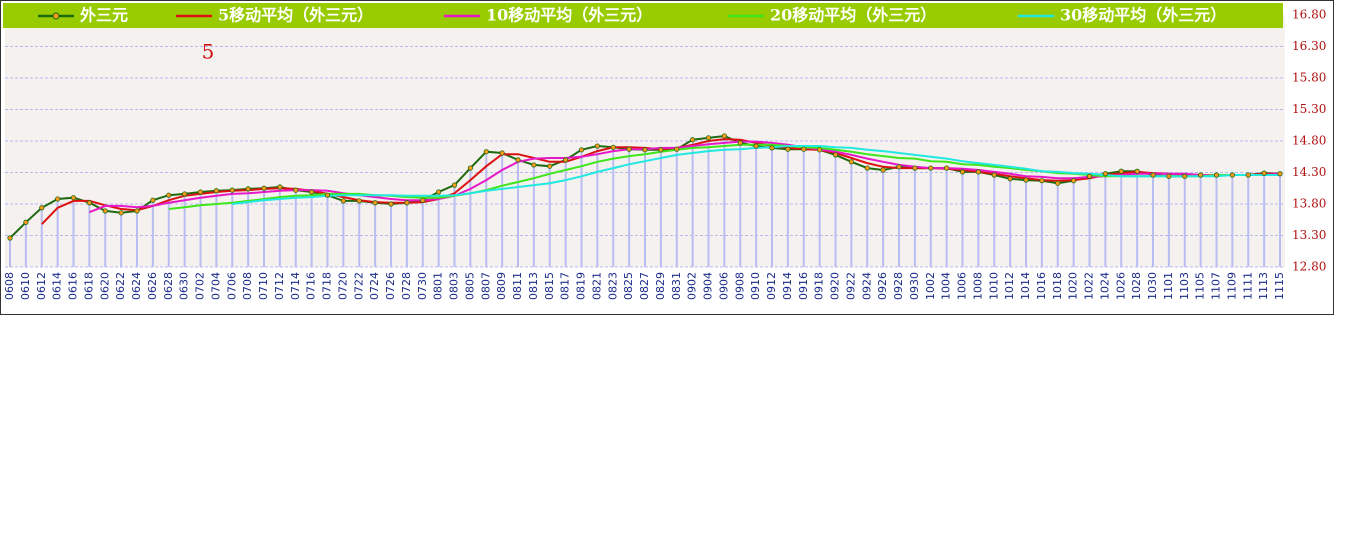 This screenshot has width=1348, height=541. Describe the element at coordinates (596, 286) in the screenshot. I see `x-tick-label: 0821` at that location.